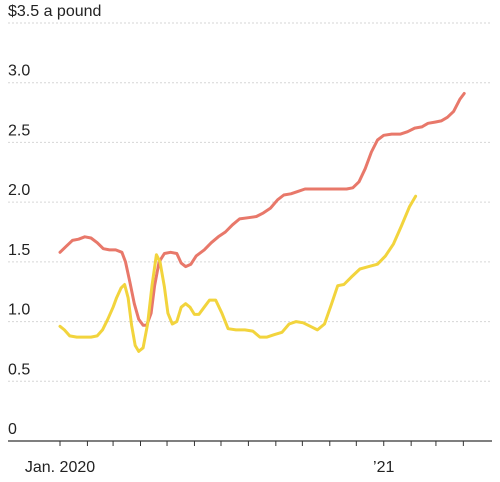  I want to click on y-tick-label: 3.0, so click(19, 71).